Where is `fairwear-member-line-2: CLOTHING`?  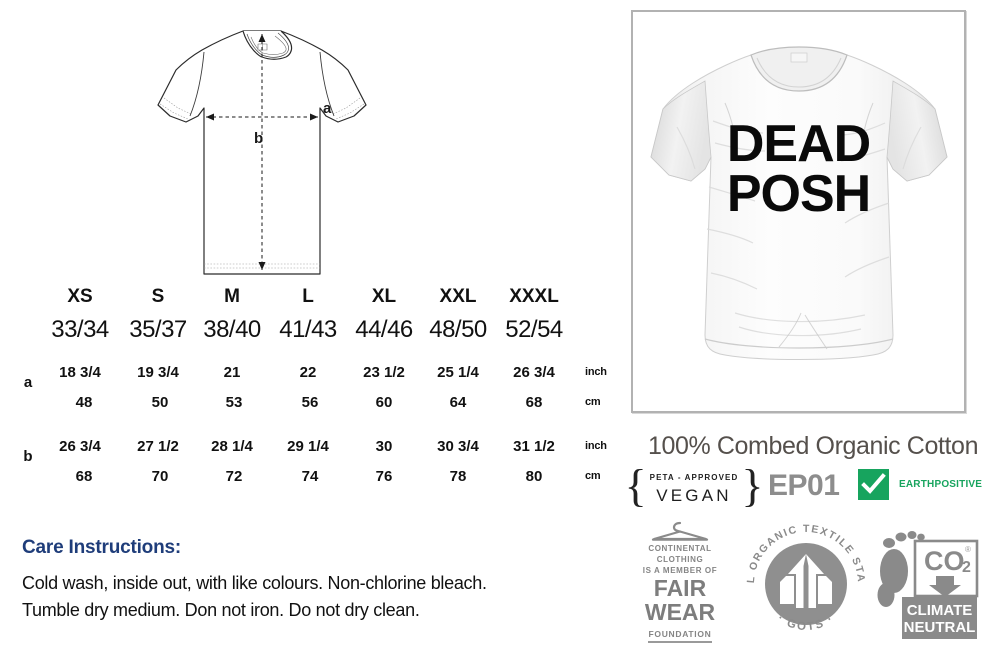
fairwear-member-line-2: CLOTHING is located at coordinates (680, 559).